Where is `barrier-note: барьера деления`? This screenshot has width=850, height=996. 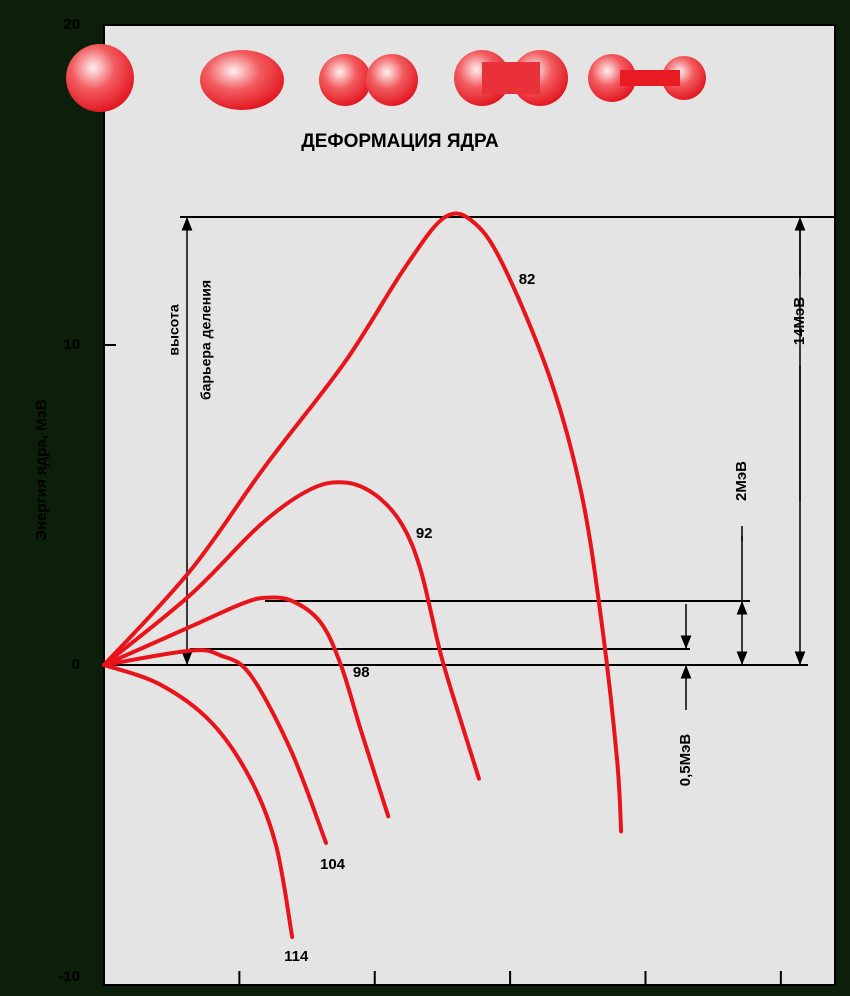
barrier-note: барьера деления is located at coordinates (206, 340).